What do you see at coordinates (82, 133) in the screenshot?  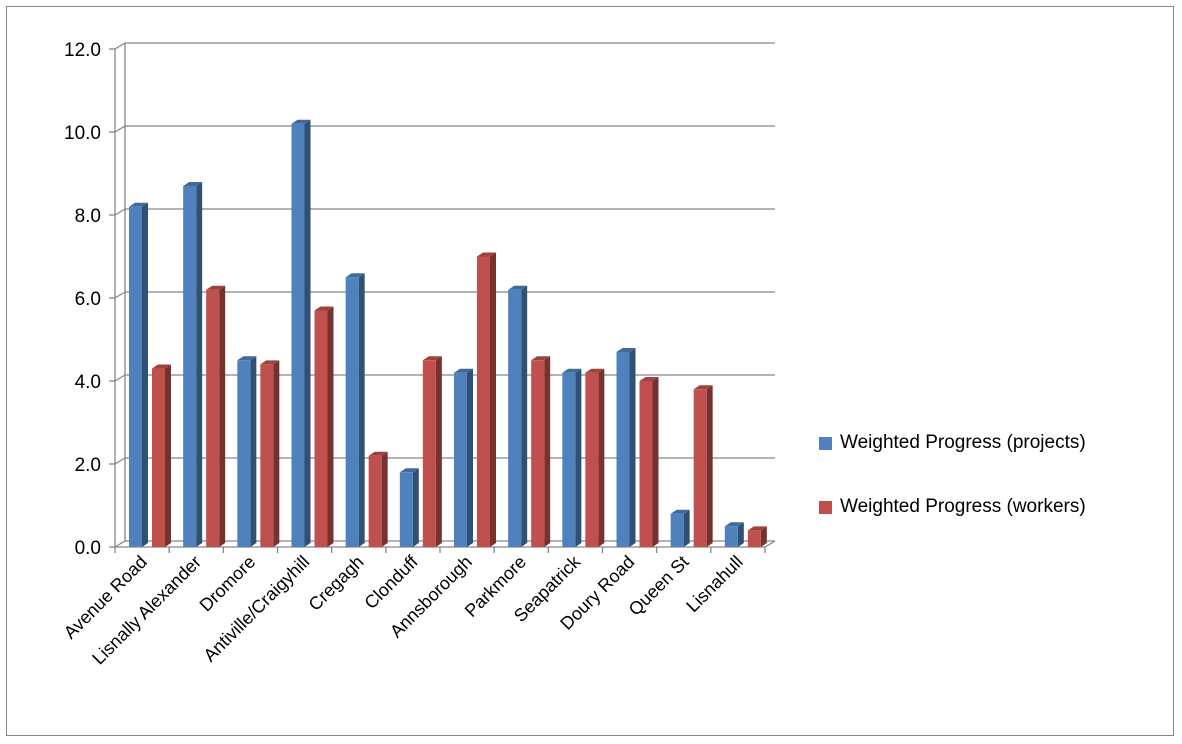 I see `y-tick-label: 10.0` at bounding box center [82, 133].